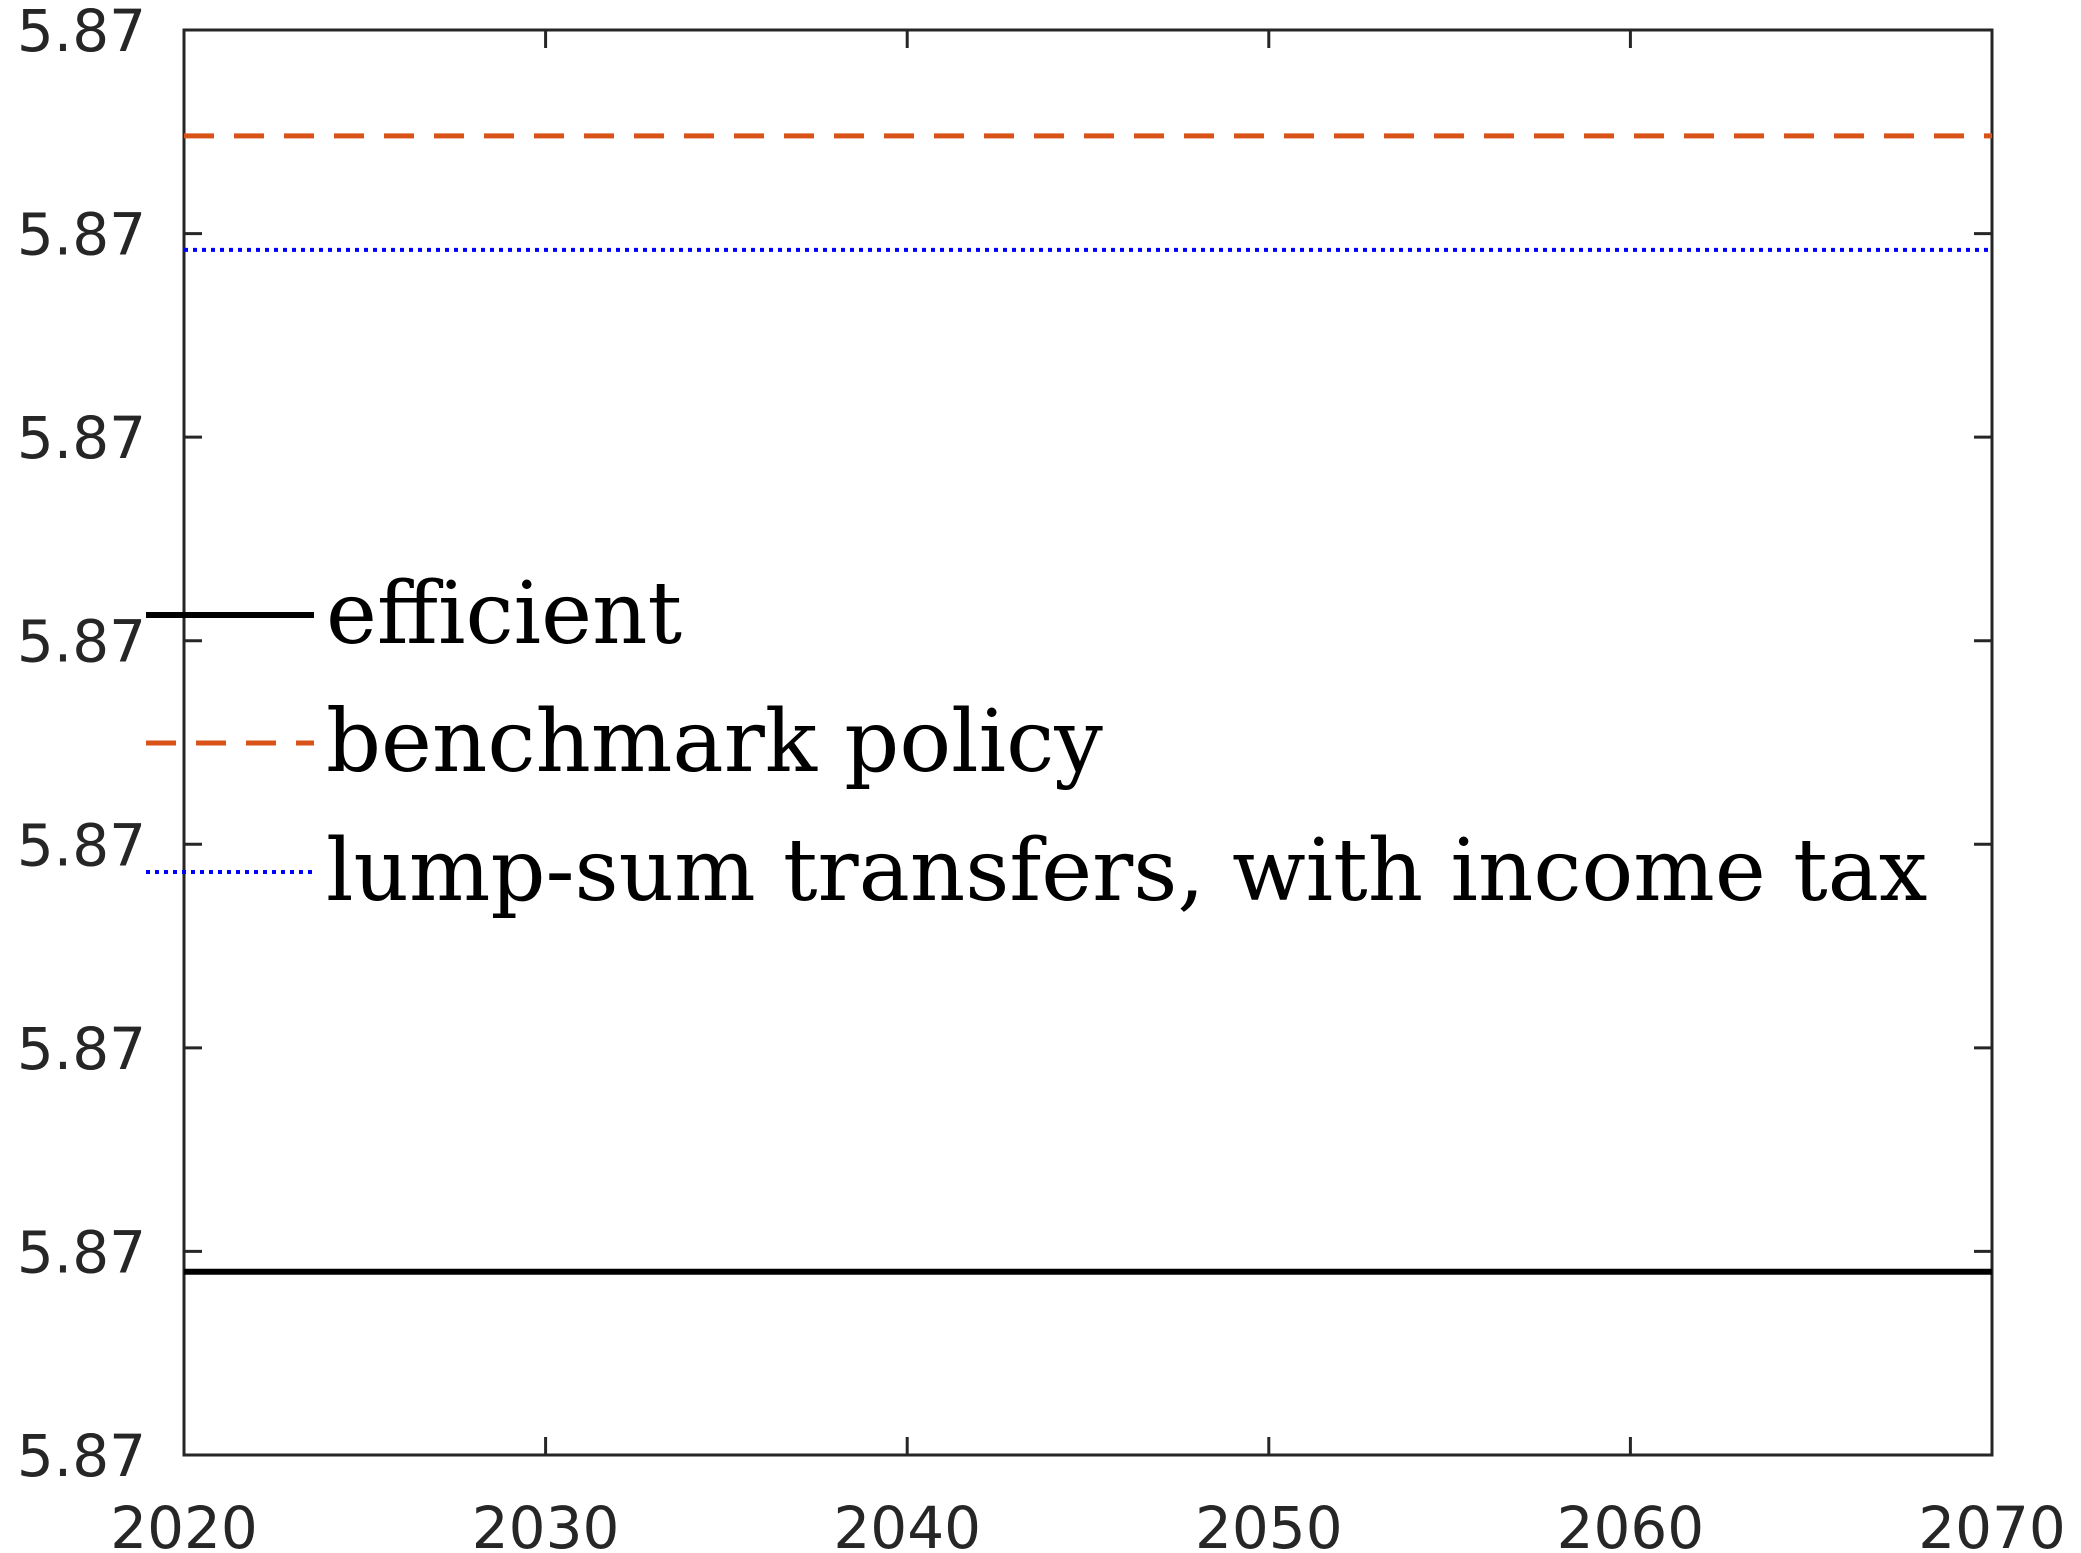 The width and height of the screenshot is (2081, 1553). What do you see at coordinates (1992, 1523) in the screenshot?
I see `x-tick-label: 2070` at bounding box center [1992, 1523].